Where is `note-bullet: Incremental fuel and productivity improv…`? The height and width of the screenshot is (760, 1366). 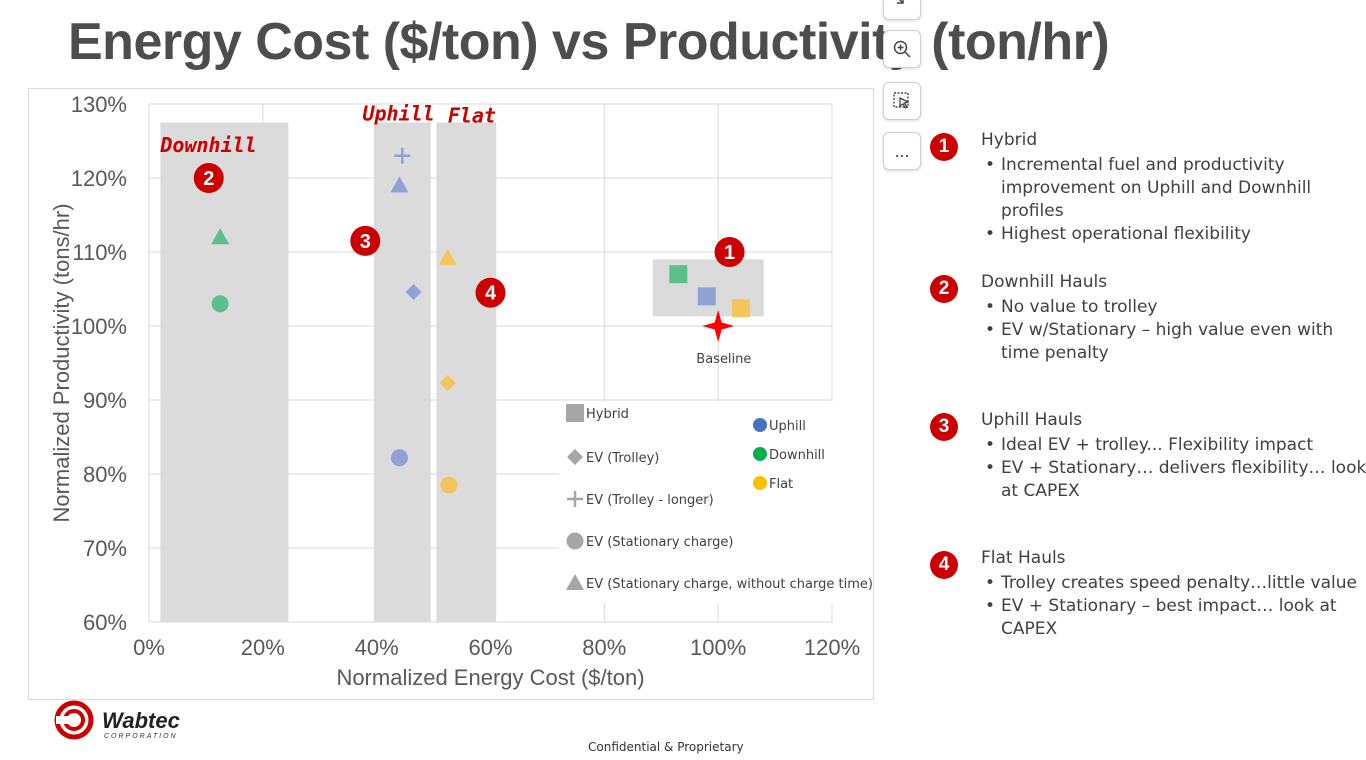 note-bullet: Incremental fuel and productivity improv… is located at coordinates (1175, 188).